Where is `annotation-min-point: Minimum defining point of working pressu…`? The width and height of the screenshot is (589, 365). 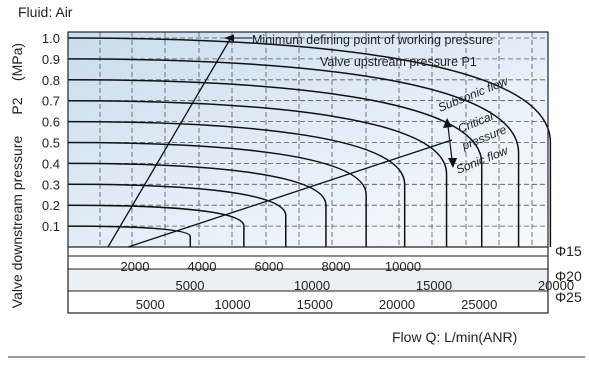
annotation-min-point: Minimum defining point of working pressu… is located at coordinates (372, 40).